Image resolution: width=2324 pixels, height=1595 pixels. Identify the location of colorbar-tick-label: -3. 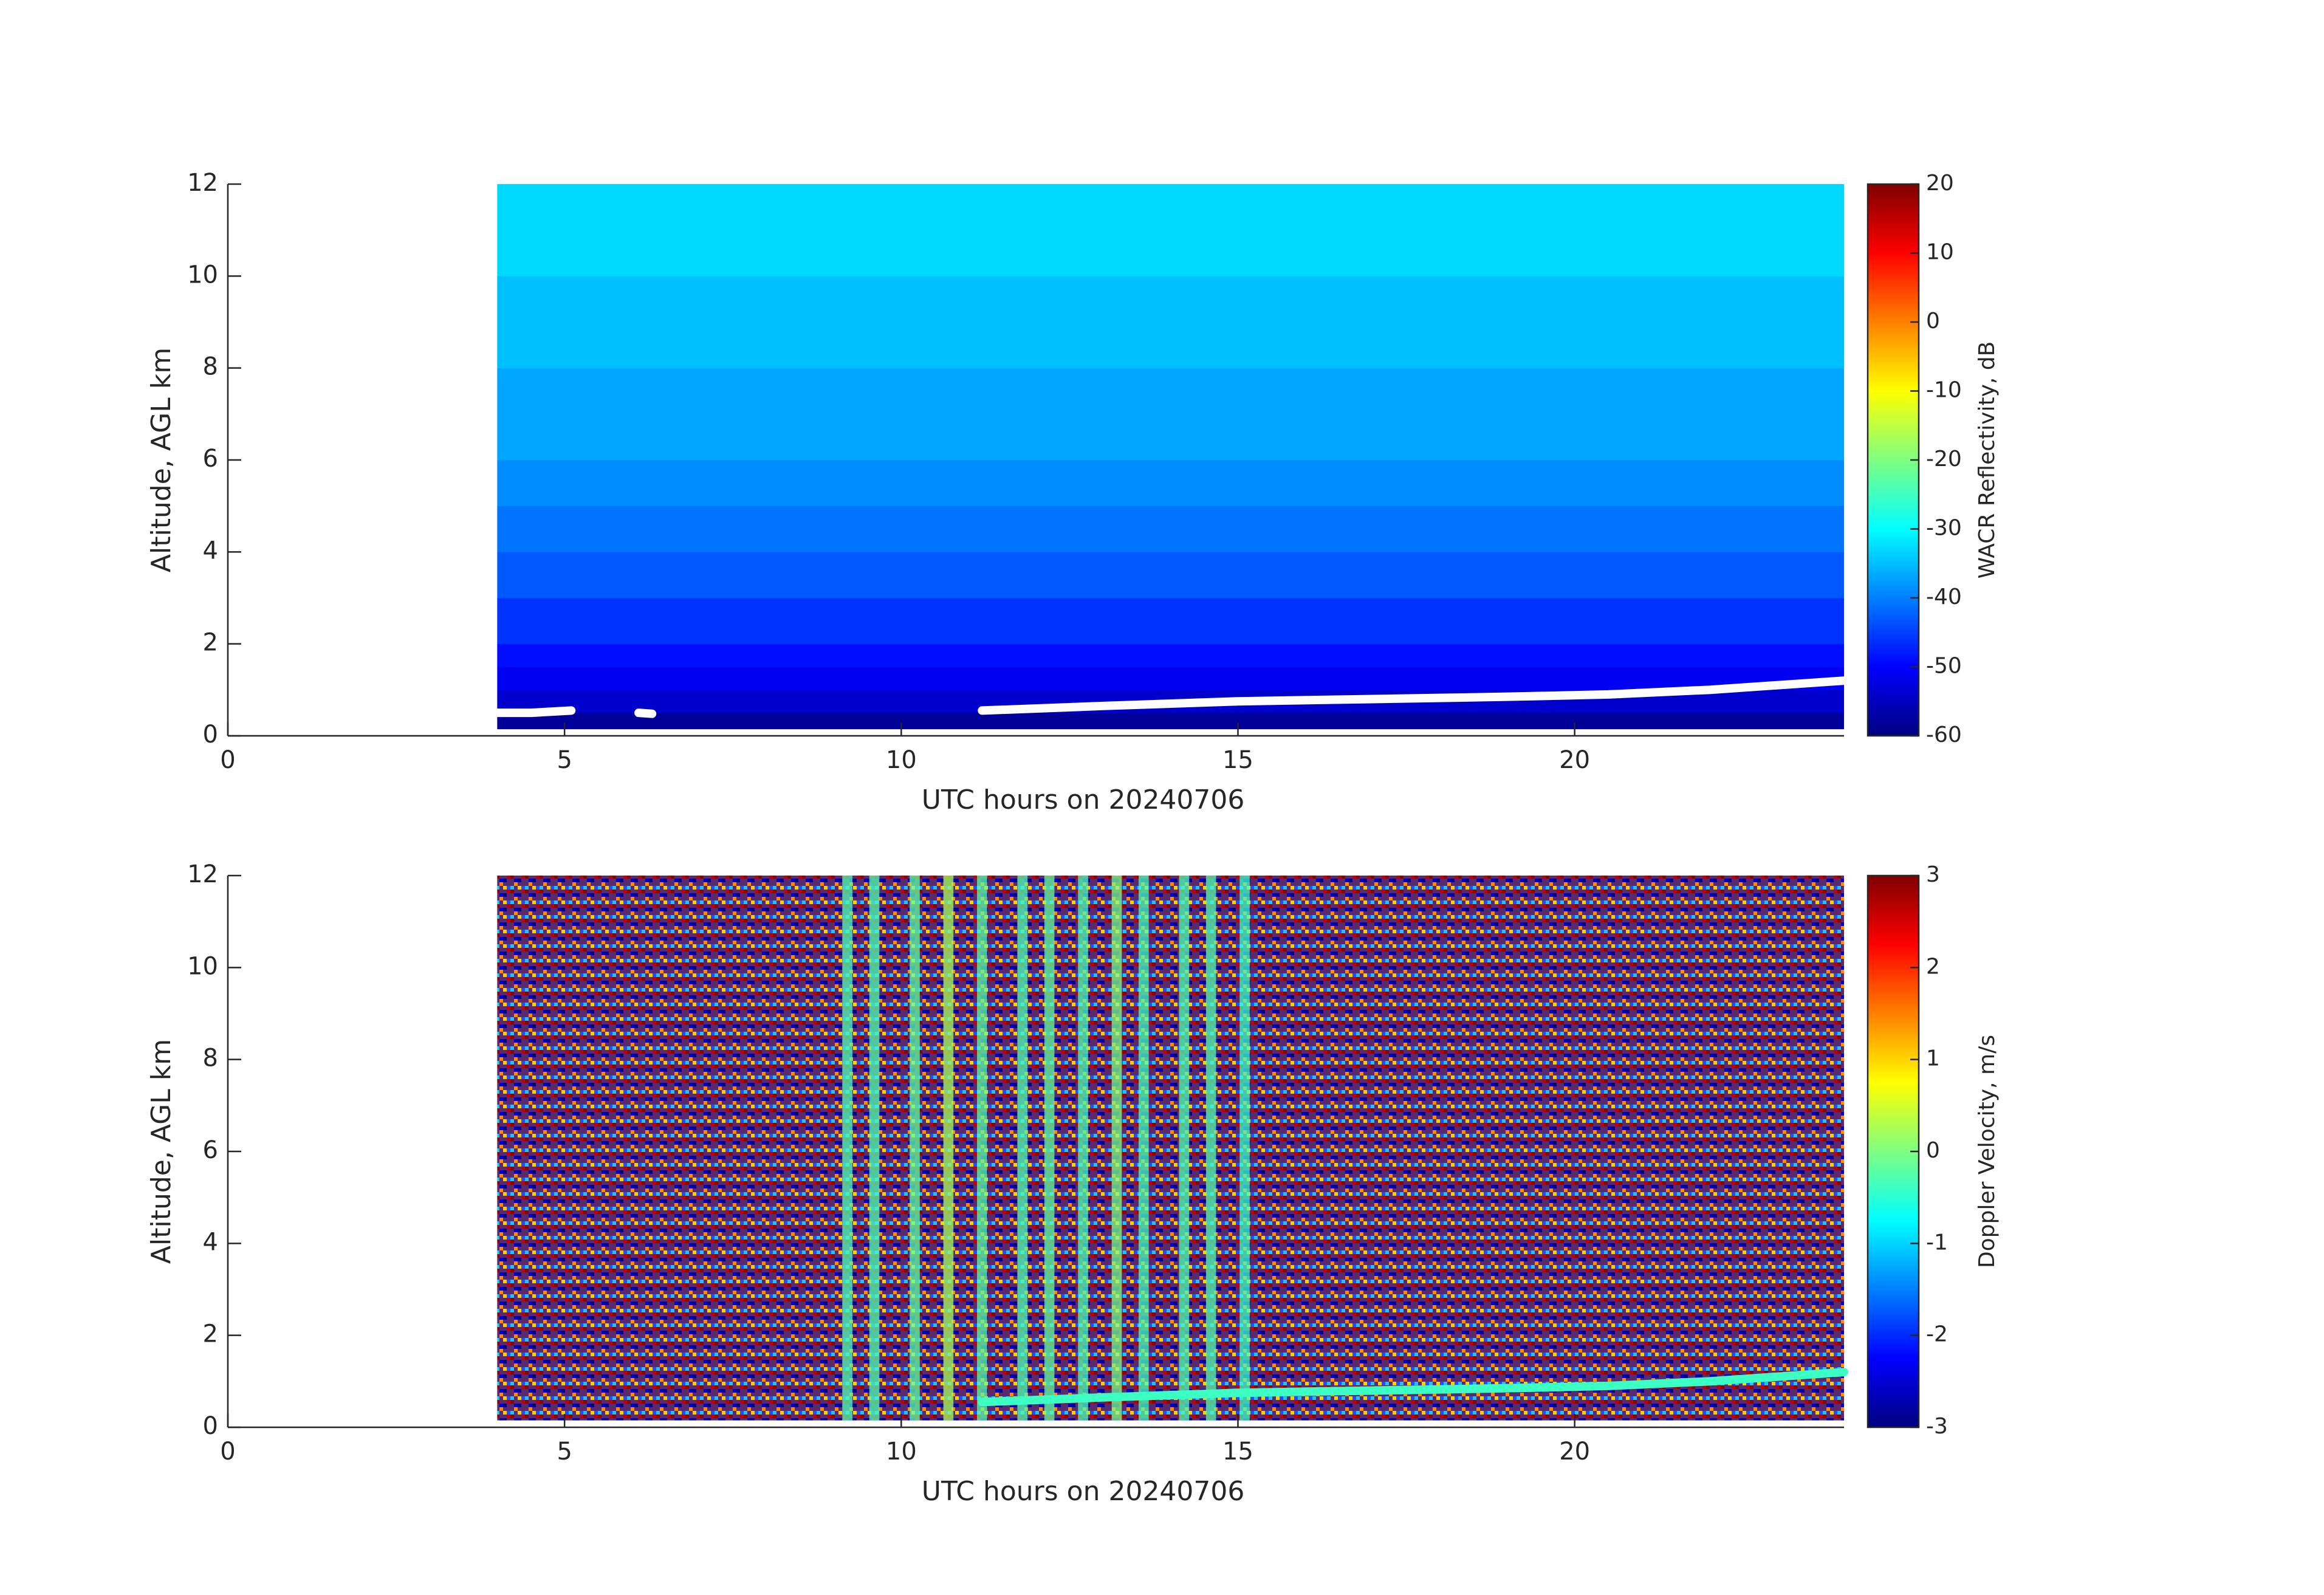
(1937, 1426).